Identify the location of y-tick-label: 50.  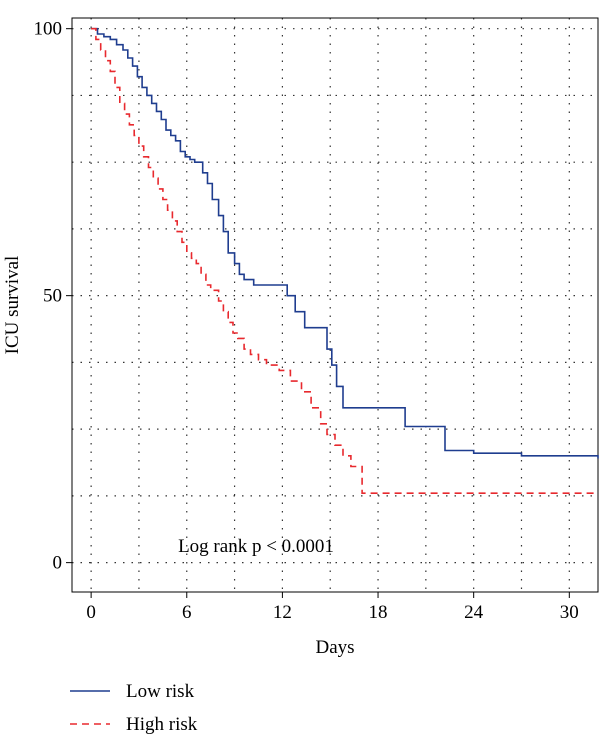
(52, 296).